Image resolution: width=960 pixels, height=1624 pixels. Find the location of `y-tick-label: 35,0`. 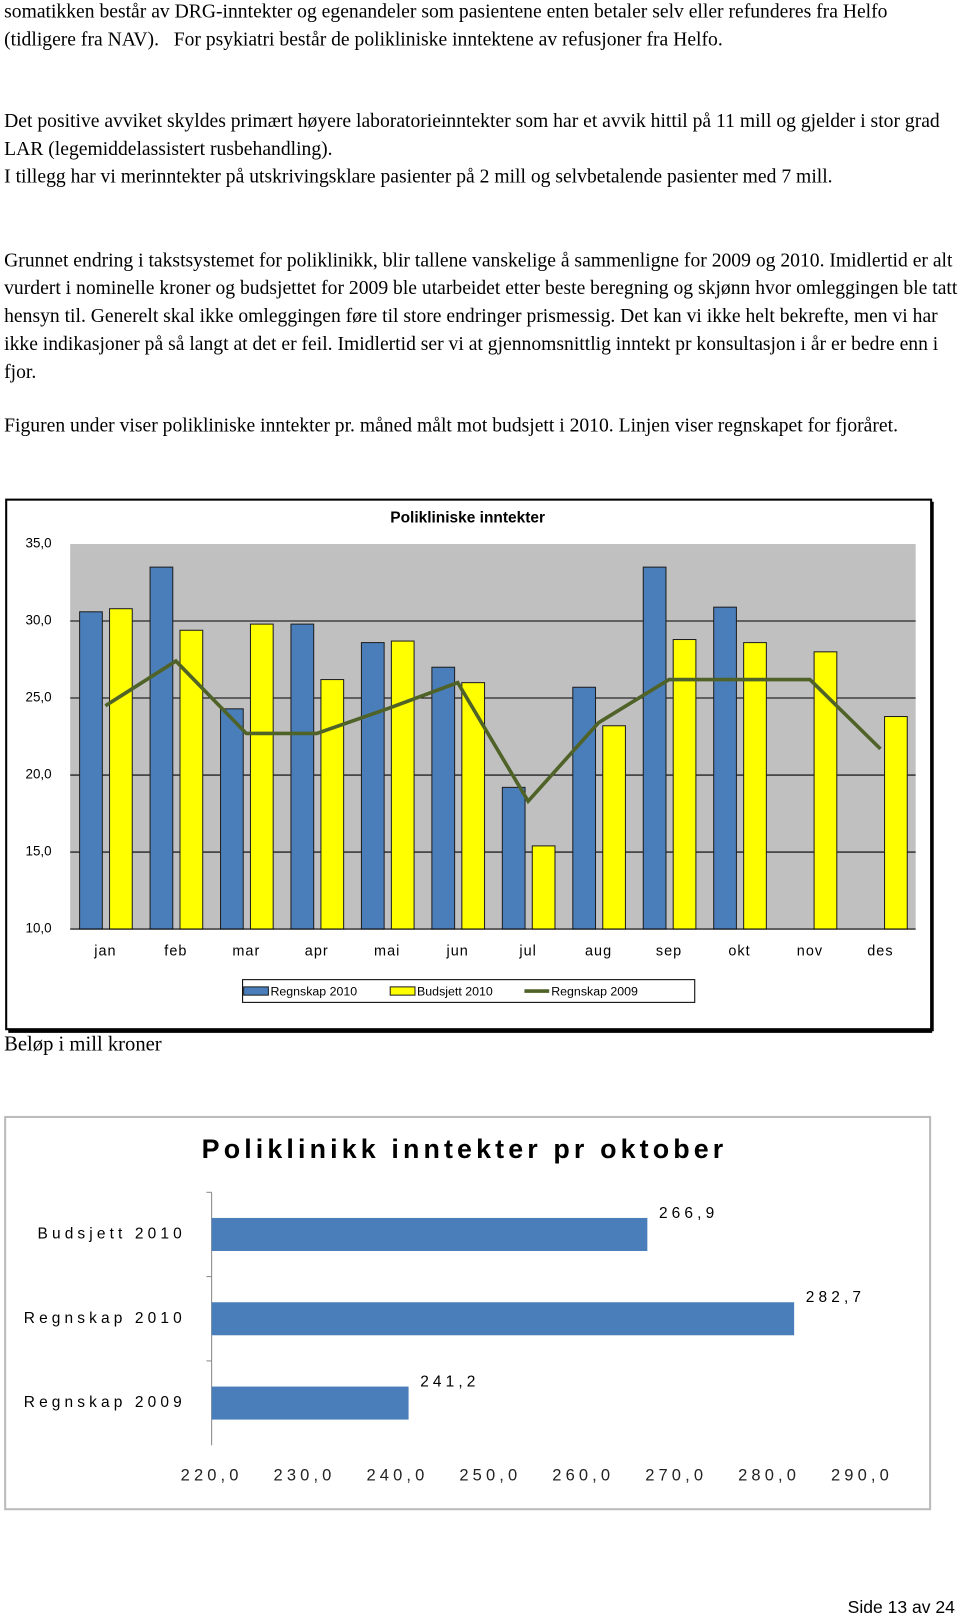

y-tick-label: 35,0 is located at coordinates (39, 543).